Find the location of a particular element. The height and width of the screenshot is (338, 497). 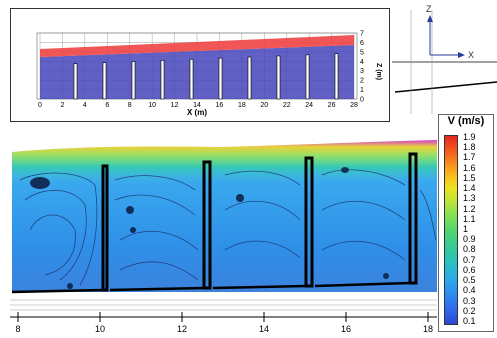

main-x-axis: 8 10 12 14 16 18 is located at coordinates (223, 323).